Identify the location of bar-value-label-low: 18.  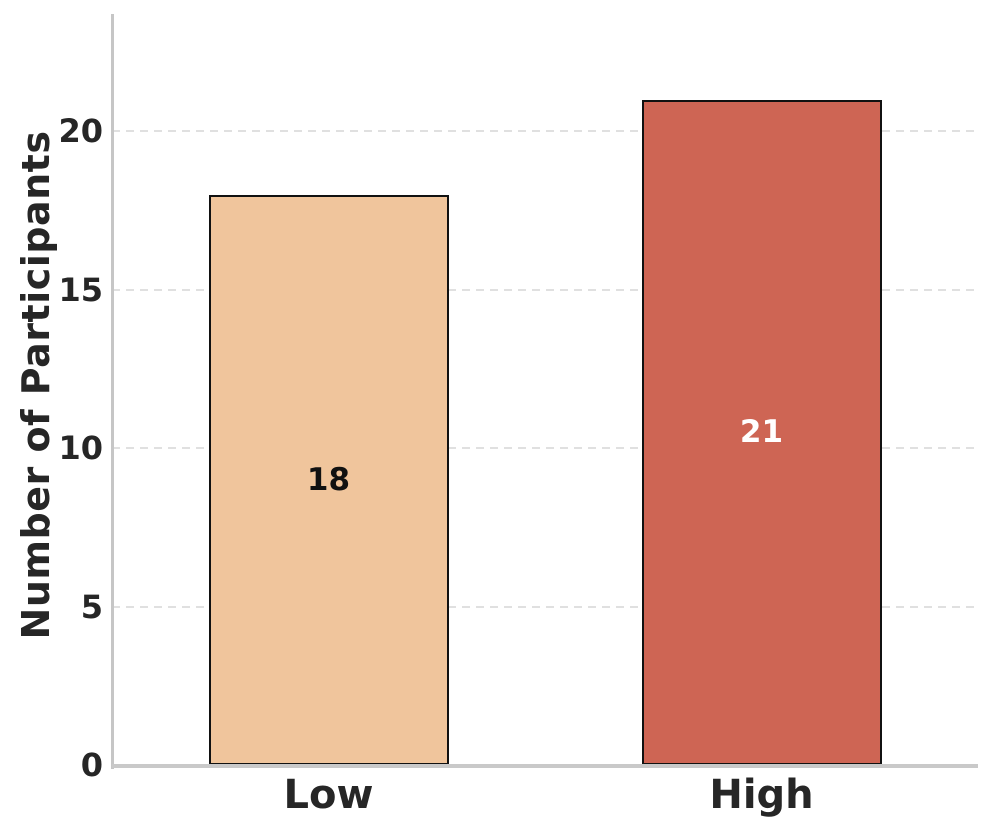
(328, 479).